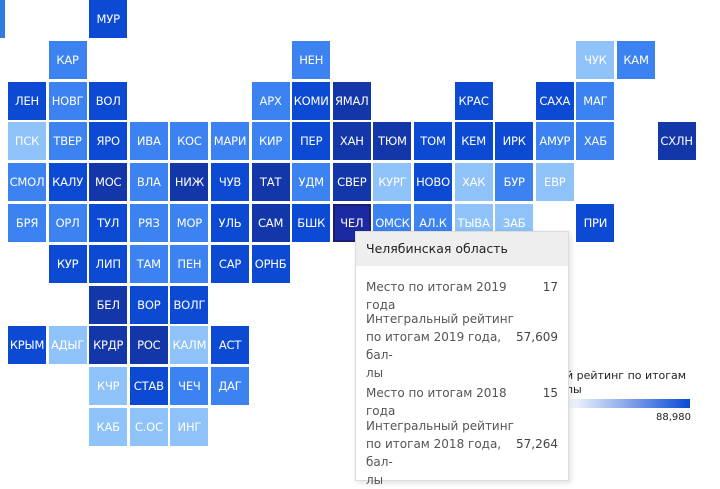  Describe the element at coordinates (550, 287) in the screenshot. I see `tooltip-row-value: 17` at that location.